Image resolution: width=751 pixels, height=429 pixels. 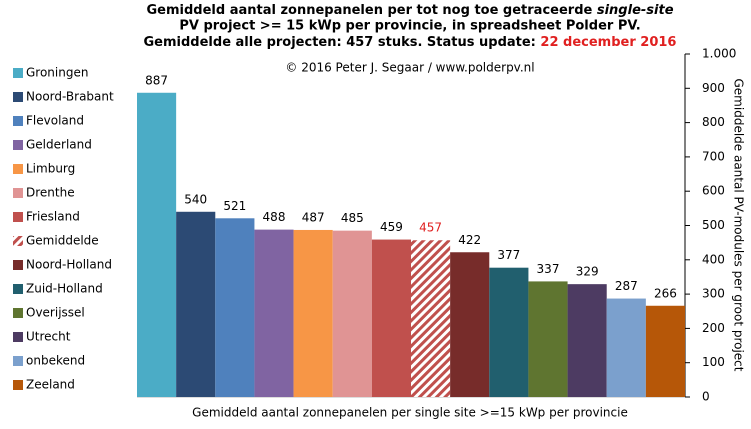 I want to click on legend-label: Limburg, so click(x=50, y=169).